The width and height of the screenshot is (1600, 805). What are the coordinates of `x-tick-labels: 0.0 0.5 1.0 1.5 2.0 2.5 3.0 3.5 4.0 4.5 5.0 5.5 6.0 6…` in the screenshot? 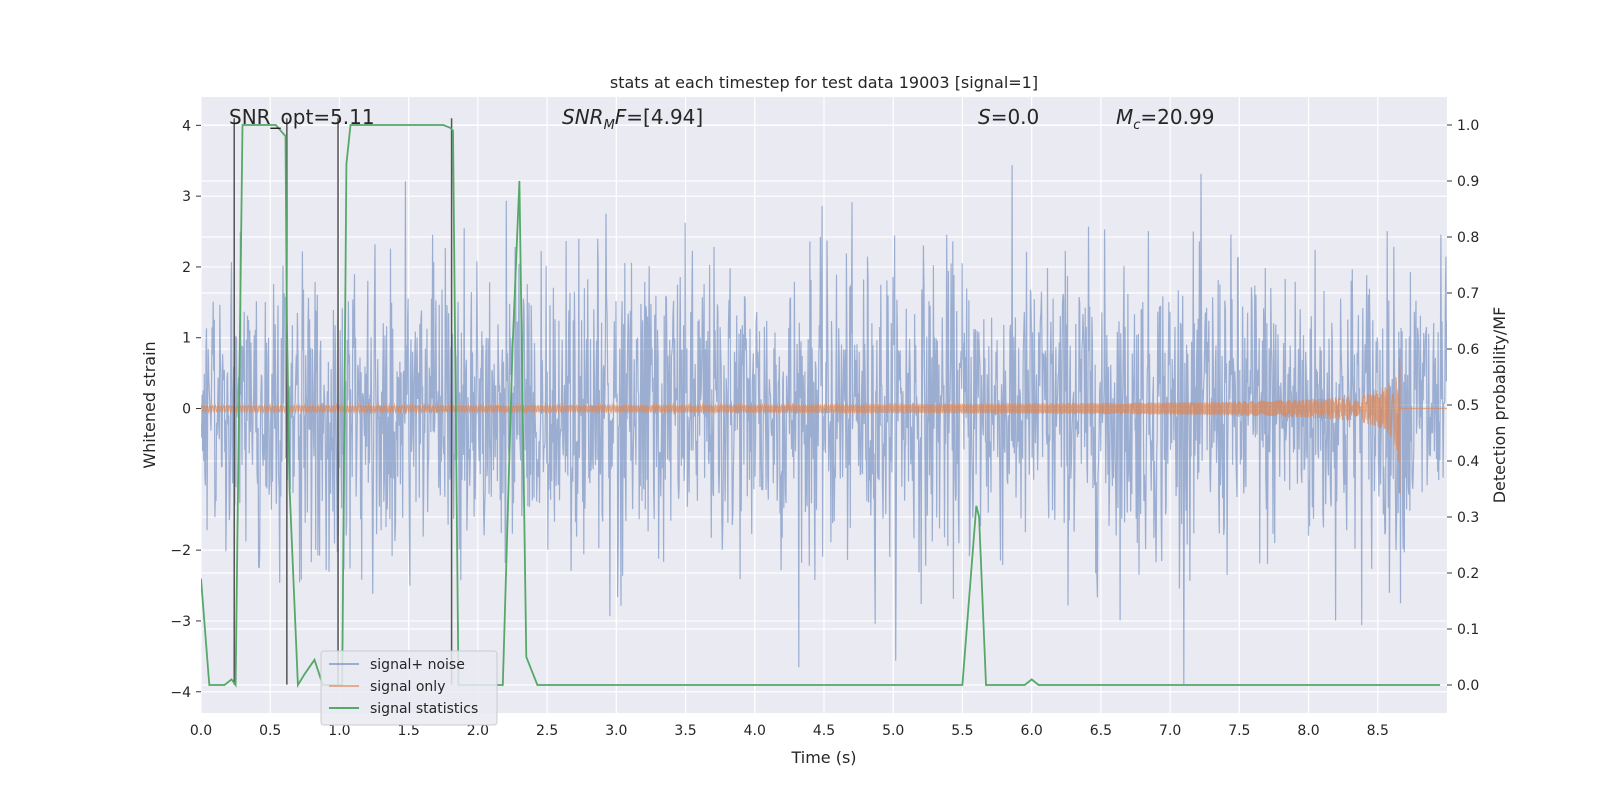 It's located at (789, 731).